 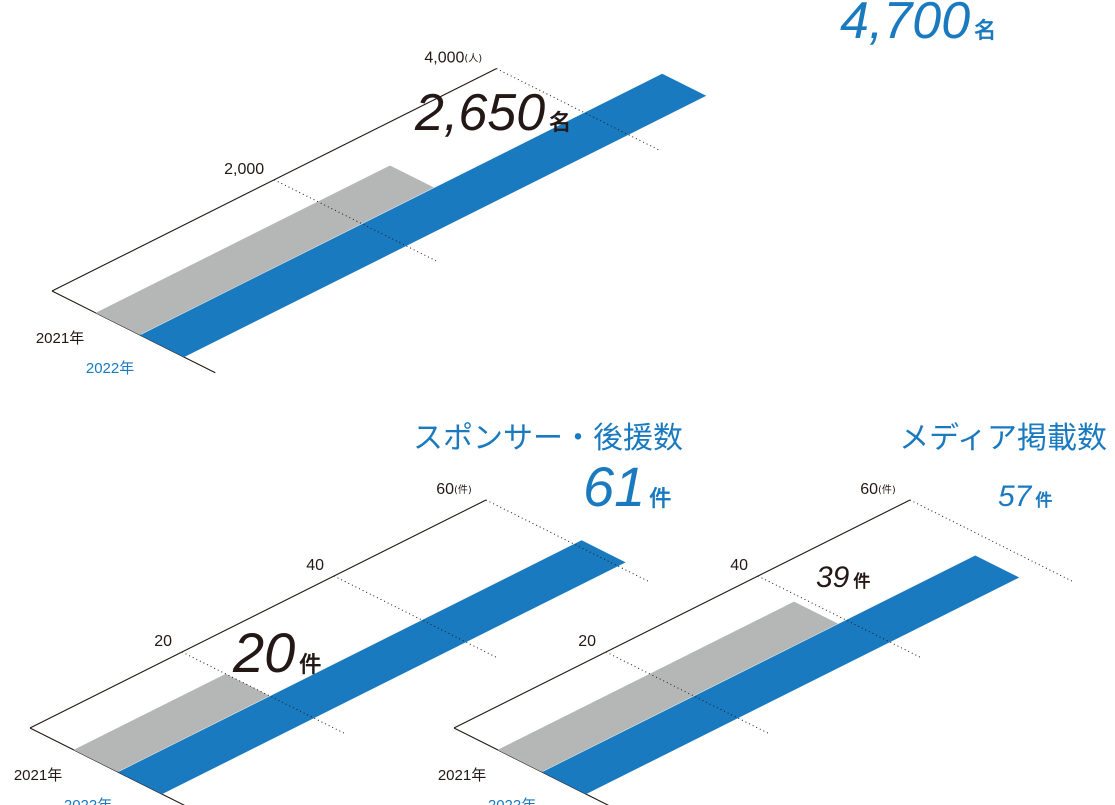 I want to click on value-label-2021: 20 件, so click(x=276, y=652).